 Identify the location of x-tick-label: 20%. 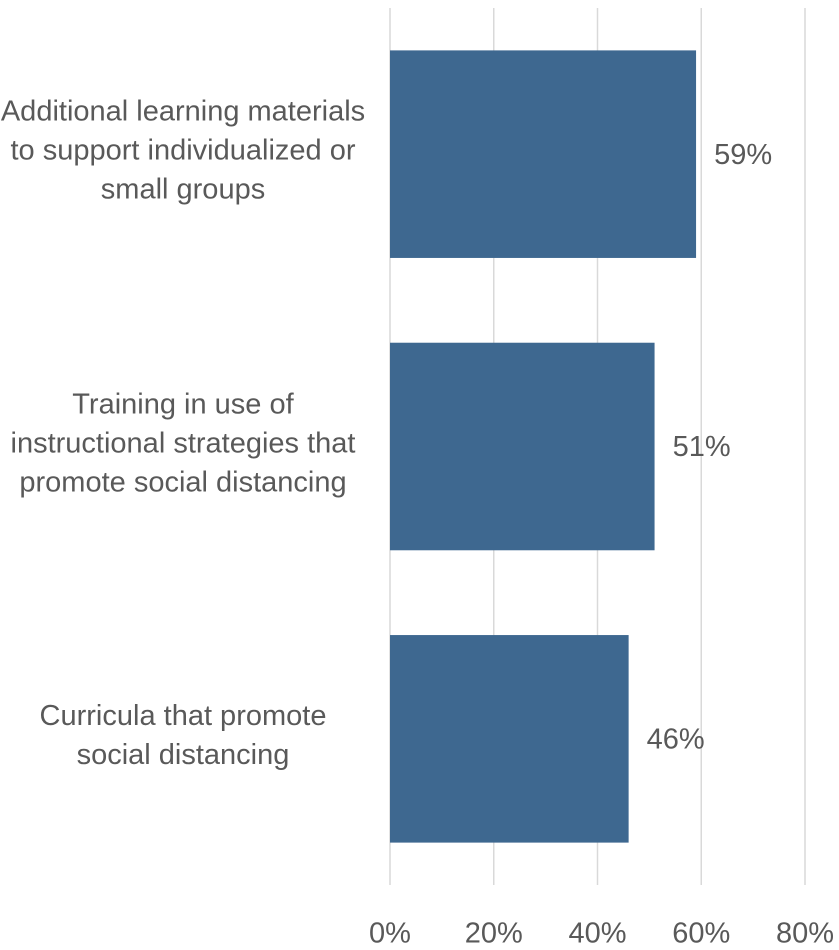
(494, 934).